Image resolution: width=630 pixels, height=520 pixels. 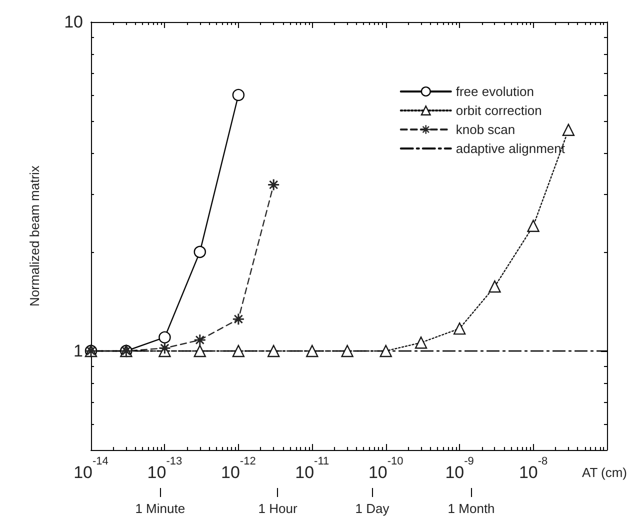 I want to click on legend-label: orbit correction, so click(x=499, y=110).